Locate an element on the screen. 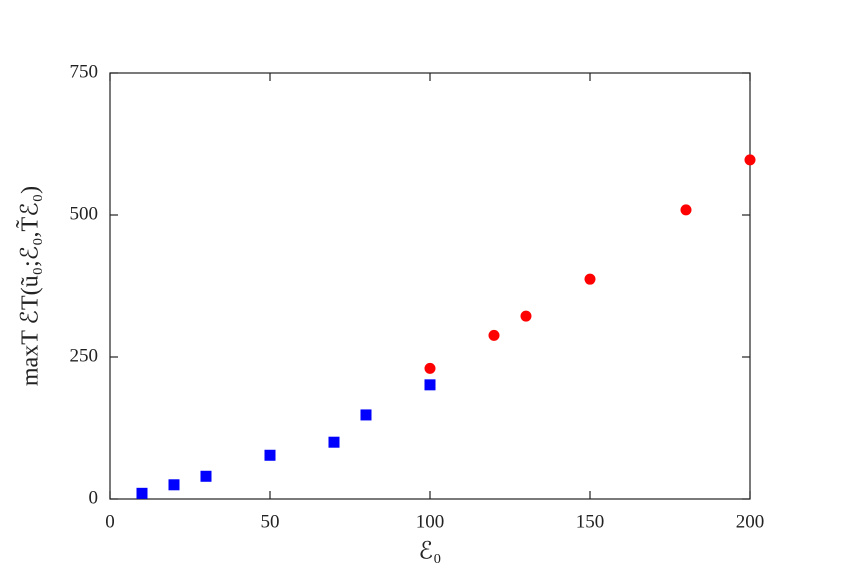  x-tick-label: 100 is located at coordinates (430, 521).